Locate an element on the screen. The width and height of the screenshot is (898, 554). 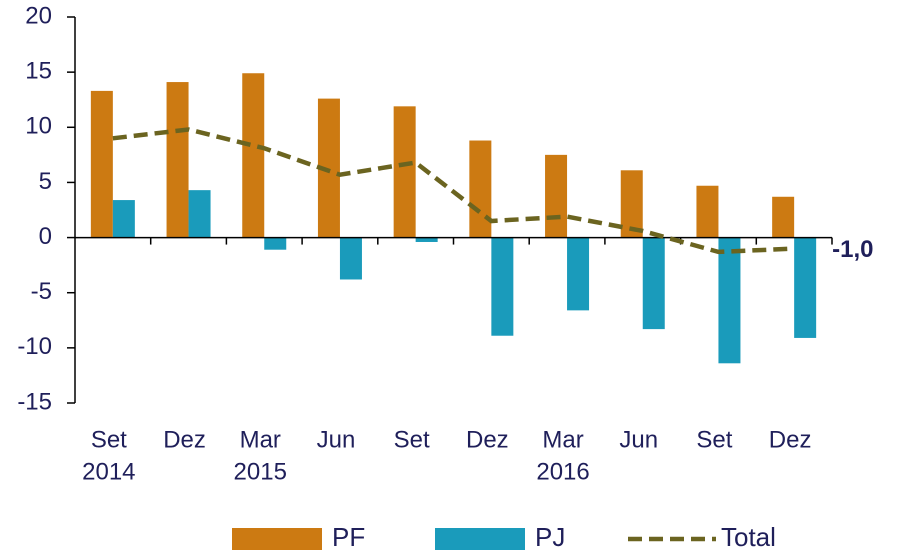
y-tick-label: -5 is located at coordinates (41, 291).